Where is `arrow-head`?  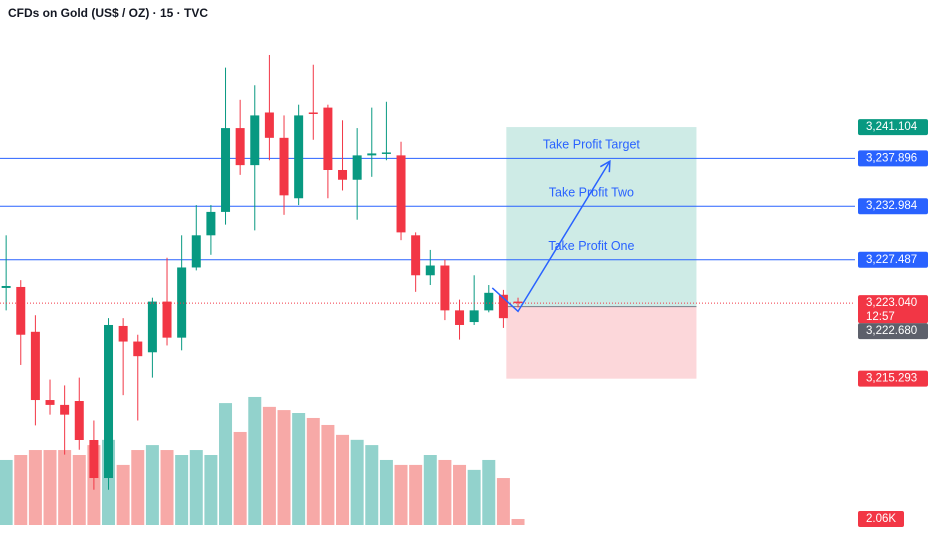 arrow-head is located at coordinates (605, 166).